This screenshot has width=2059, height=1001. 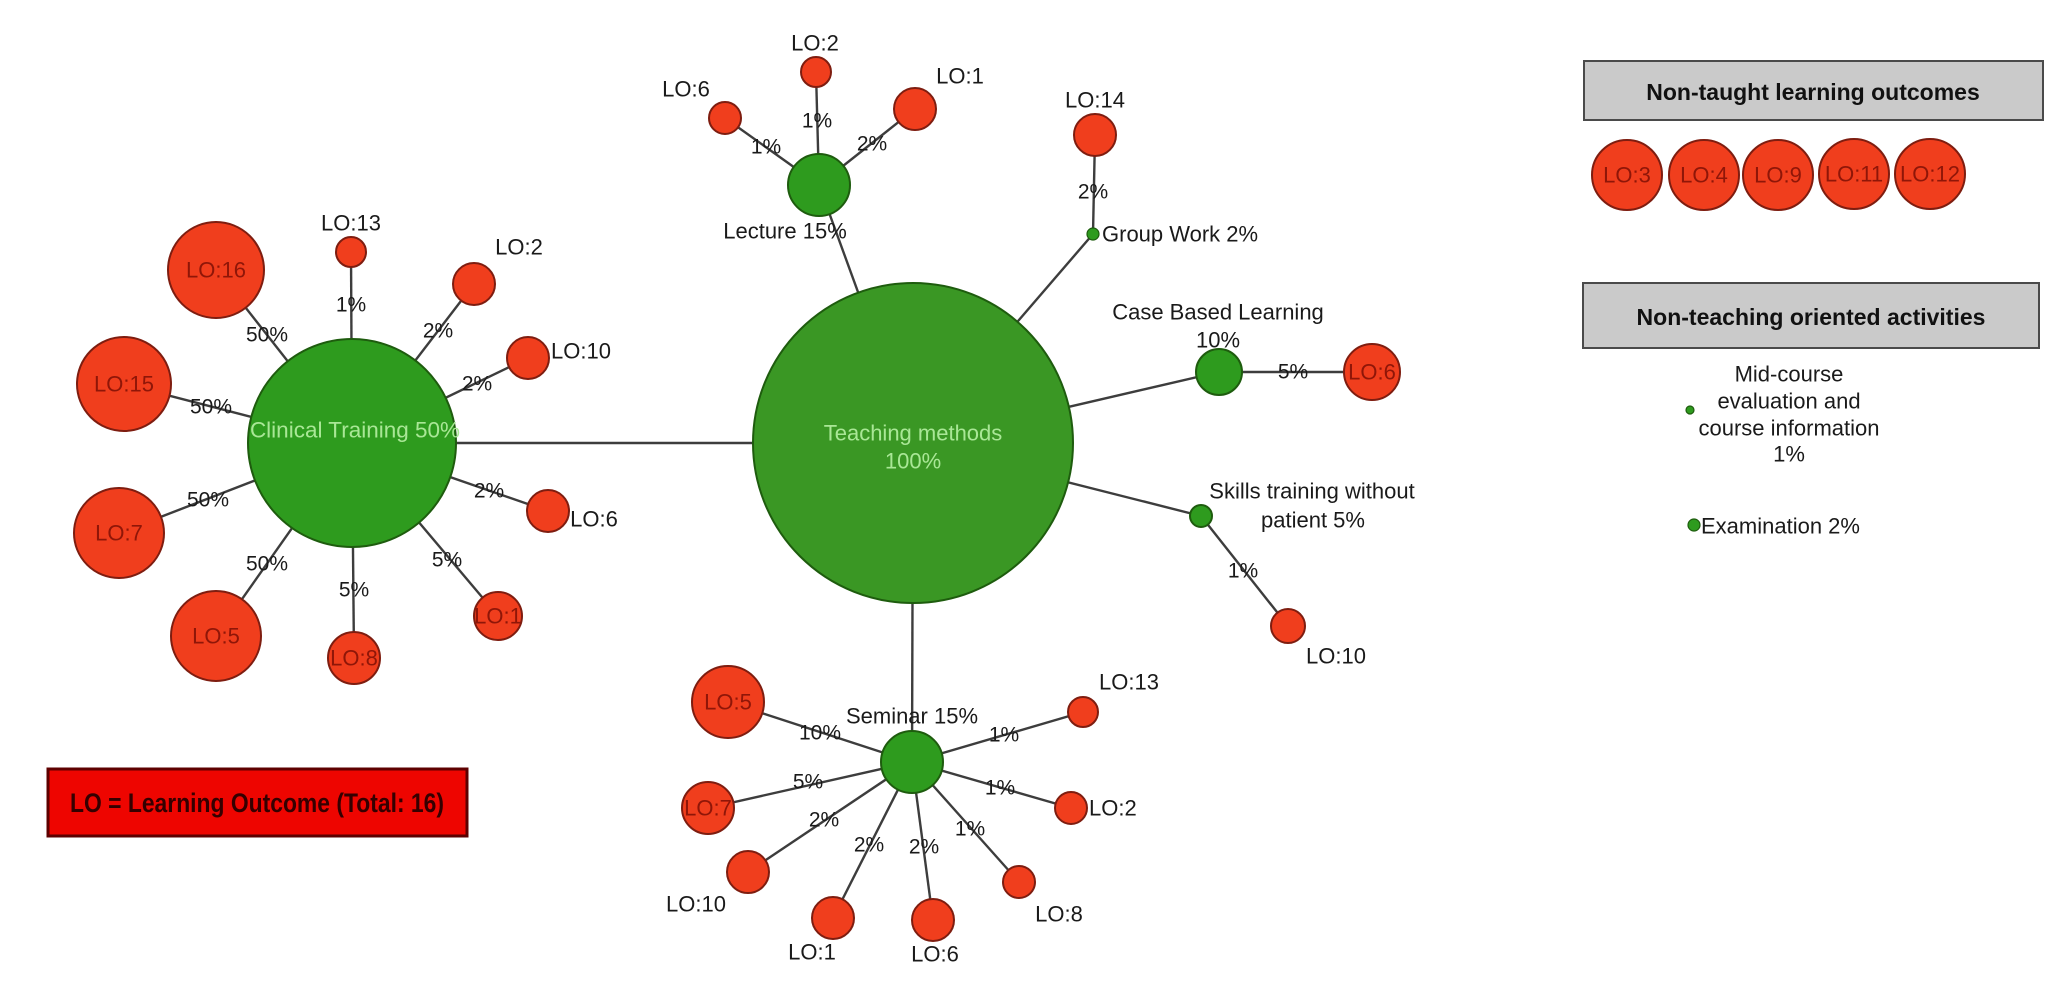 What do you see at coordinates (1854, 174) in the screenshot?
I see `svg-text: LO:11` at bounding box center [1854, 174].